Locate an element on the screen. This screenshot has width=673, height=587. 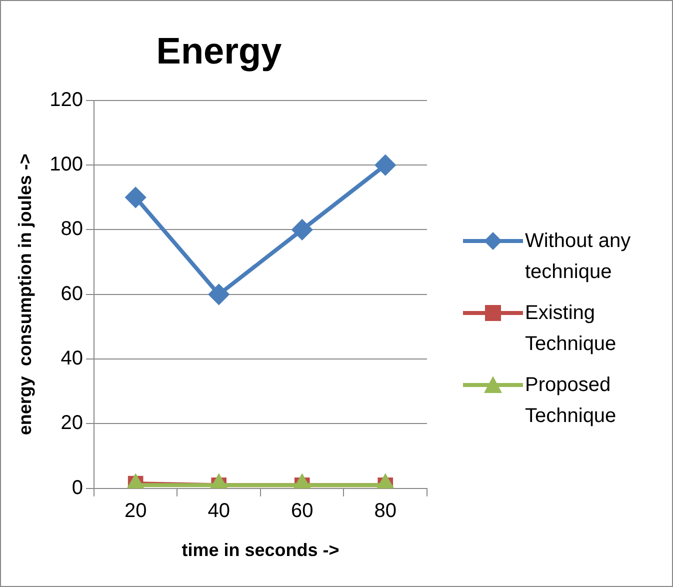
y-axis-title: energy consumption in joules -> is located at coordinates (24, 295).